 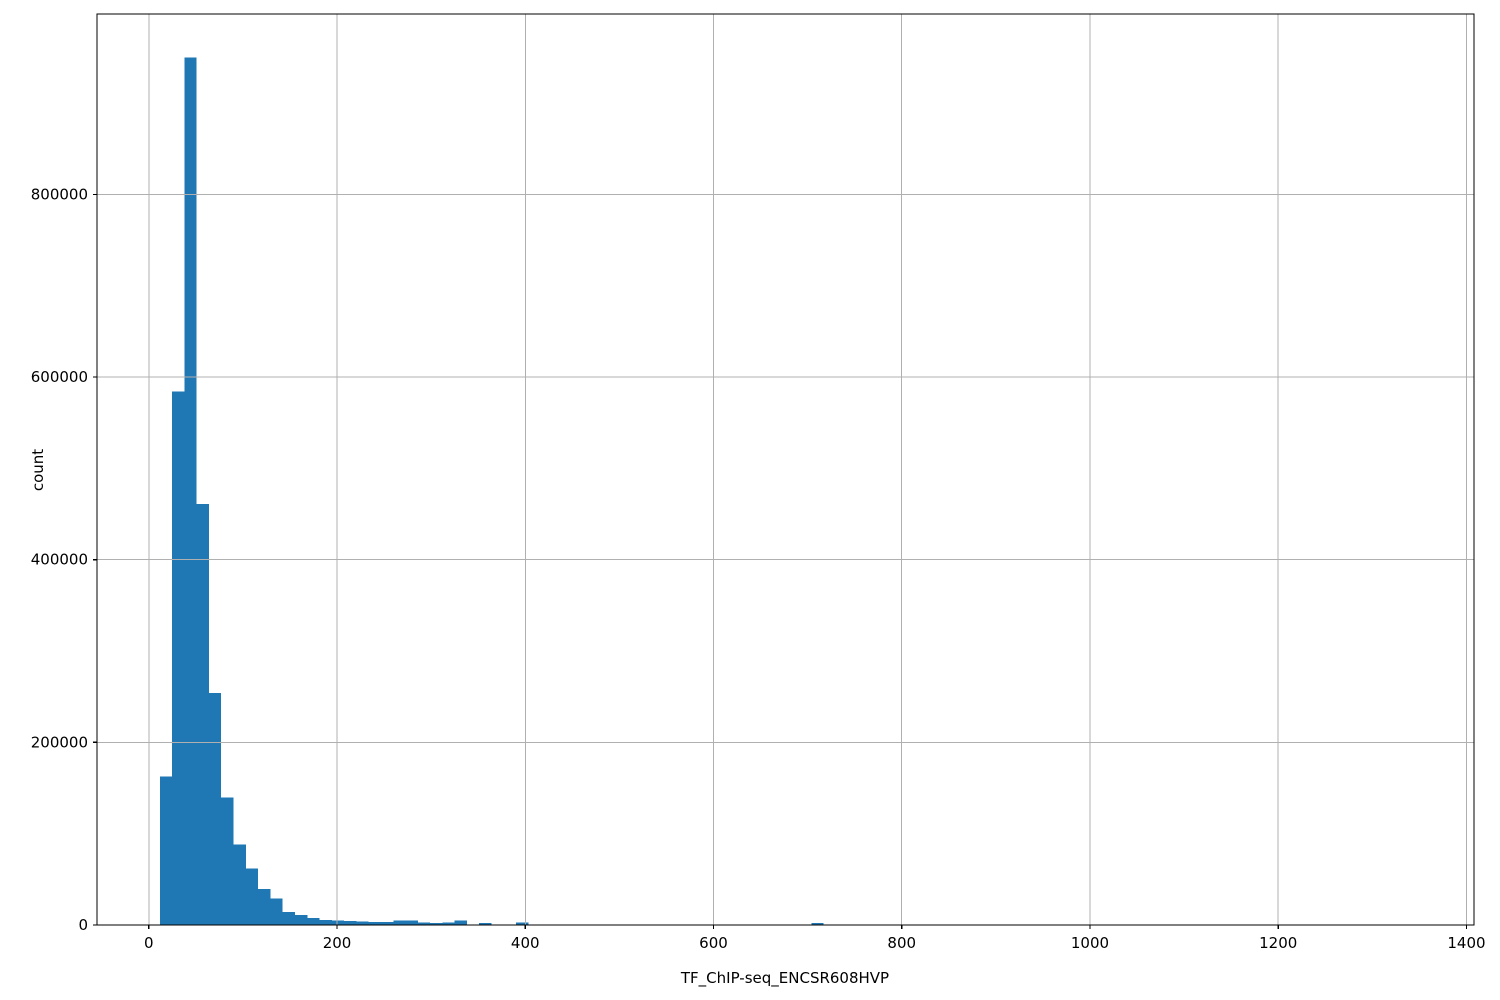 What do you see at coordinates (525, 943) in the screenshot?
I see `x-tick-label: 400` at bounding box center [525, 943].